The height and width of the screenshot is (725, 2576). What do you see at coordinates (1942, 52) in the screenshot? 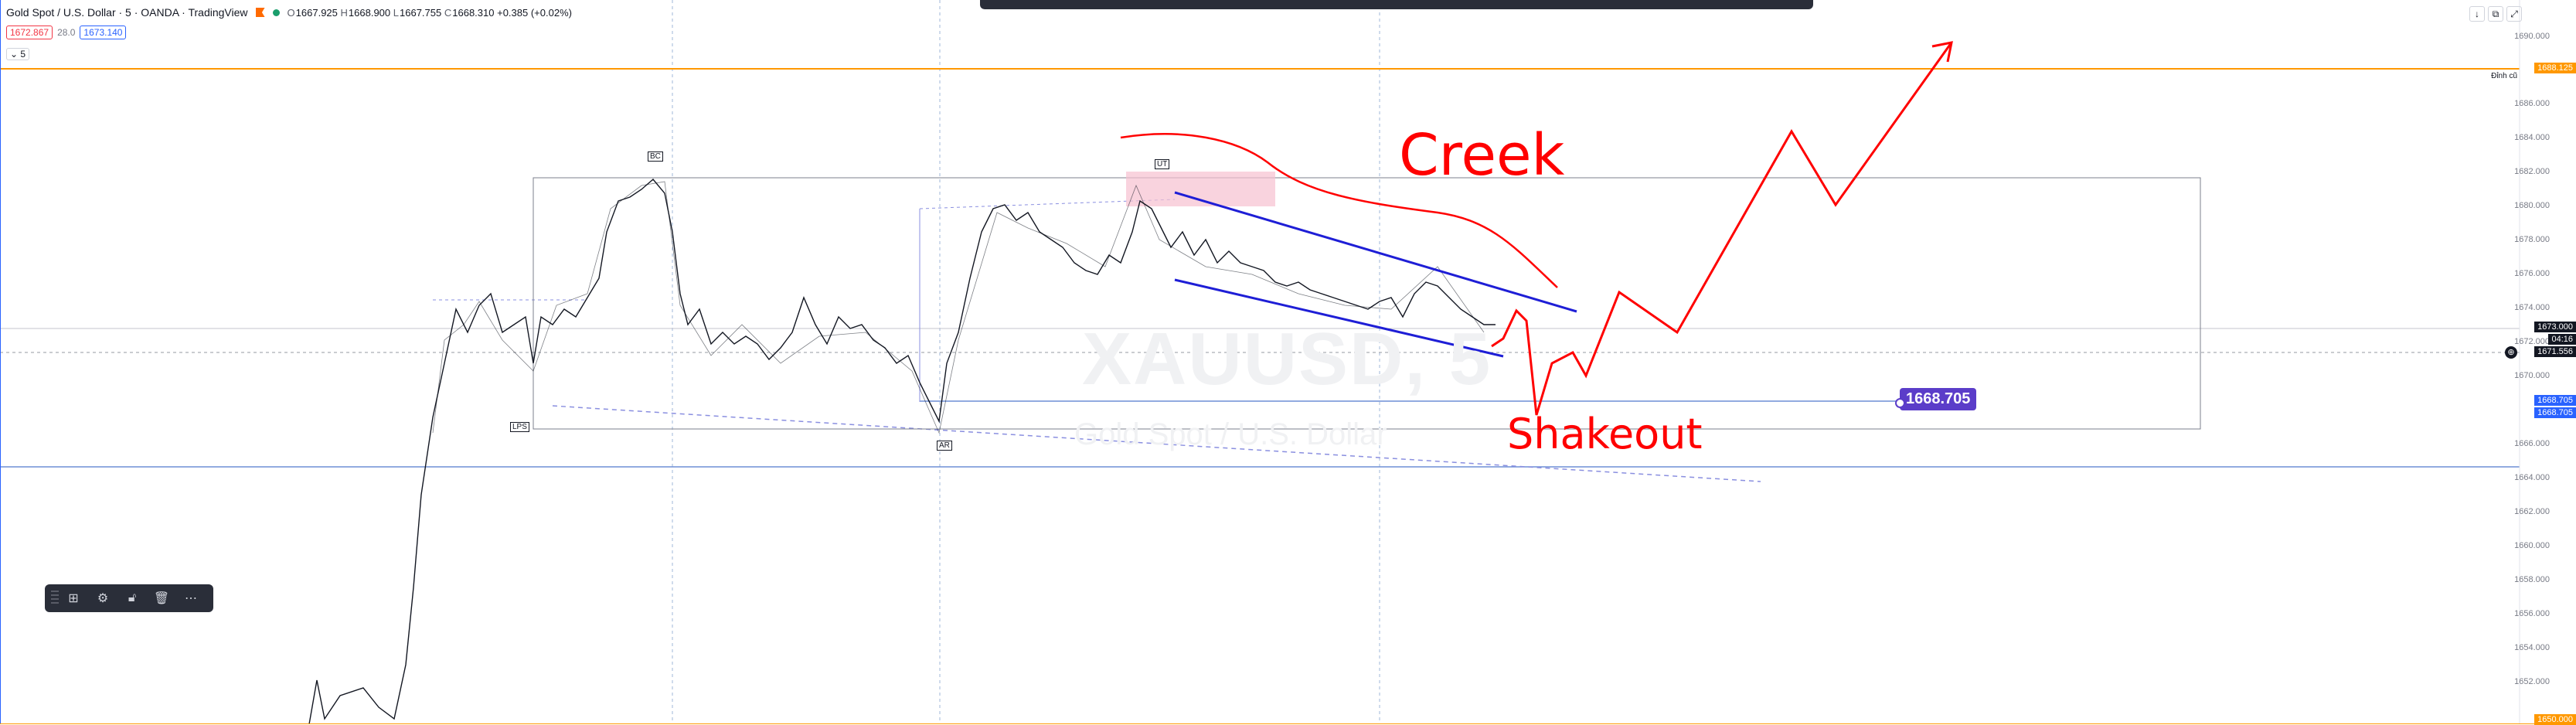
I see `projection-arrowhead` at bounding box center [1942, 52].